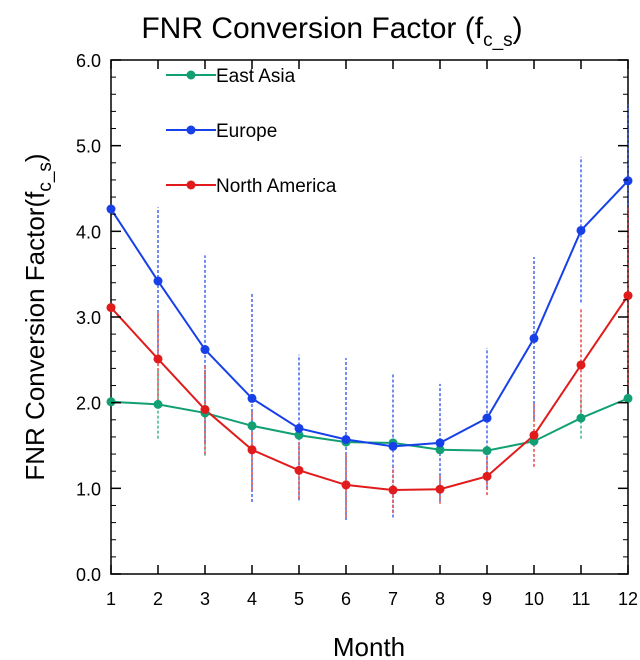 This screenshot has height=660, width=640. What do you see at coordinates (35, 157) in the screenshot?
I see `y-axis-label-suffix: )` at bounding box center [35, 157].